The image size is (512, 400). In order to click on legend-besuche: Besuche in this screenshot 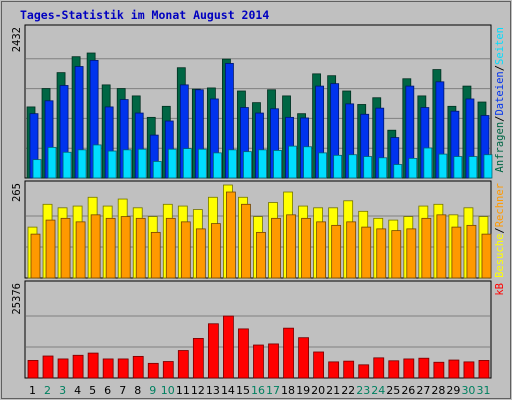, I will do `click(500, 256)`.